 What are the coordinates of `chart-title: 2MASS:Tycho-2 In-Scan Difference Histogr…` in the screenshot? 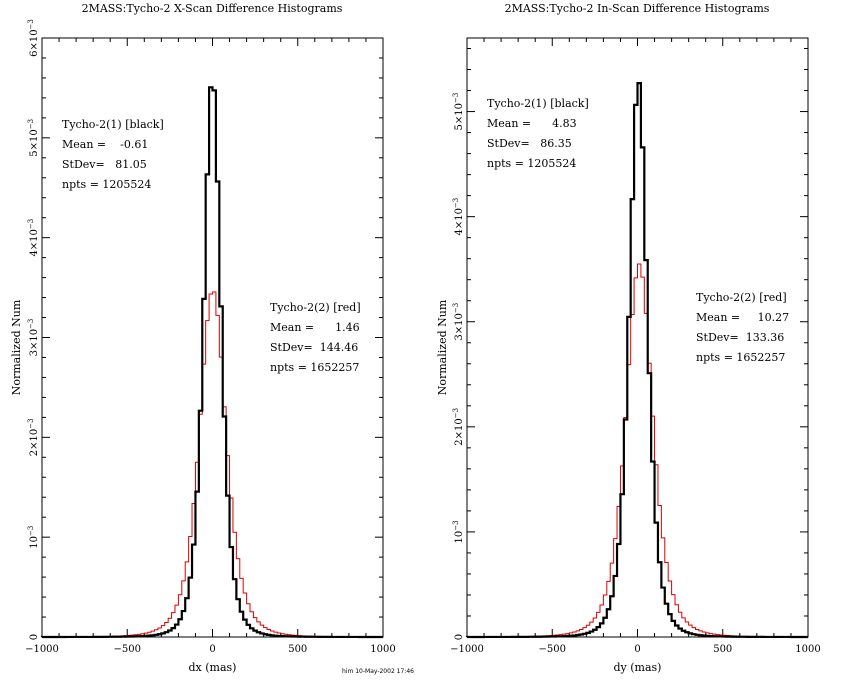 It's located at (637, 8).